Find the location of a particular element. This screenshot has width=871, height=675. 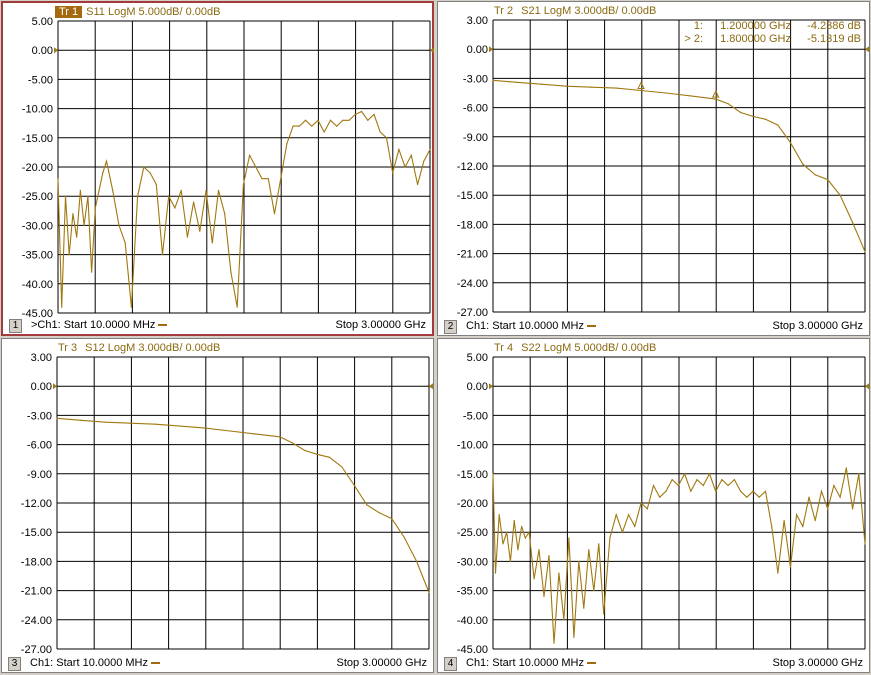

stop-freq: Stop 3.00000 GHz is located at coordinates (817, 326).